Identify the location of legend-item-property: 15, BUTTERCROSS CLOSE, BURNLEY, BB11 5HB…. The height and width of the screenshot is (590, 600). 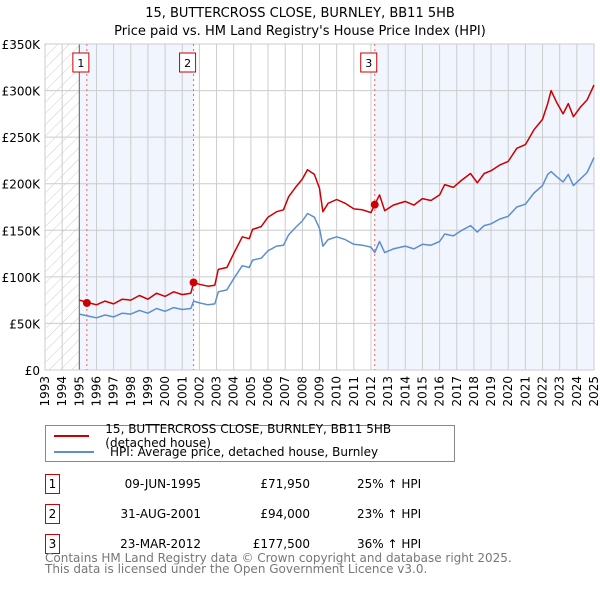
(254, 436).